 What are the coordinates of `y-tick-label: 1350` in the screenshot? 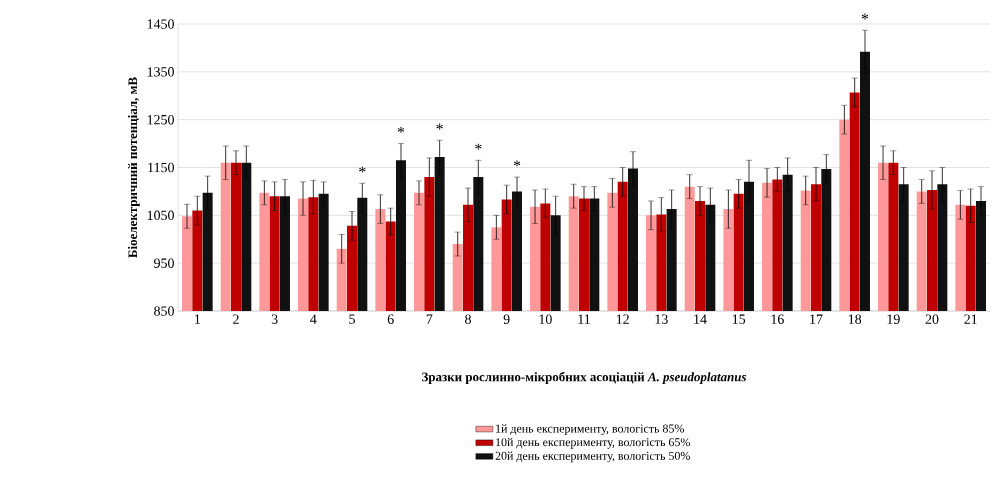 It's located at (160, 72).